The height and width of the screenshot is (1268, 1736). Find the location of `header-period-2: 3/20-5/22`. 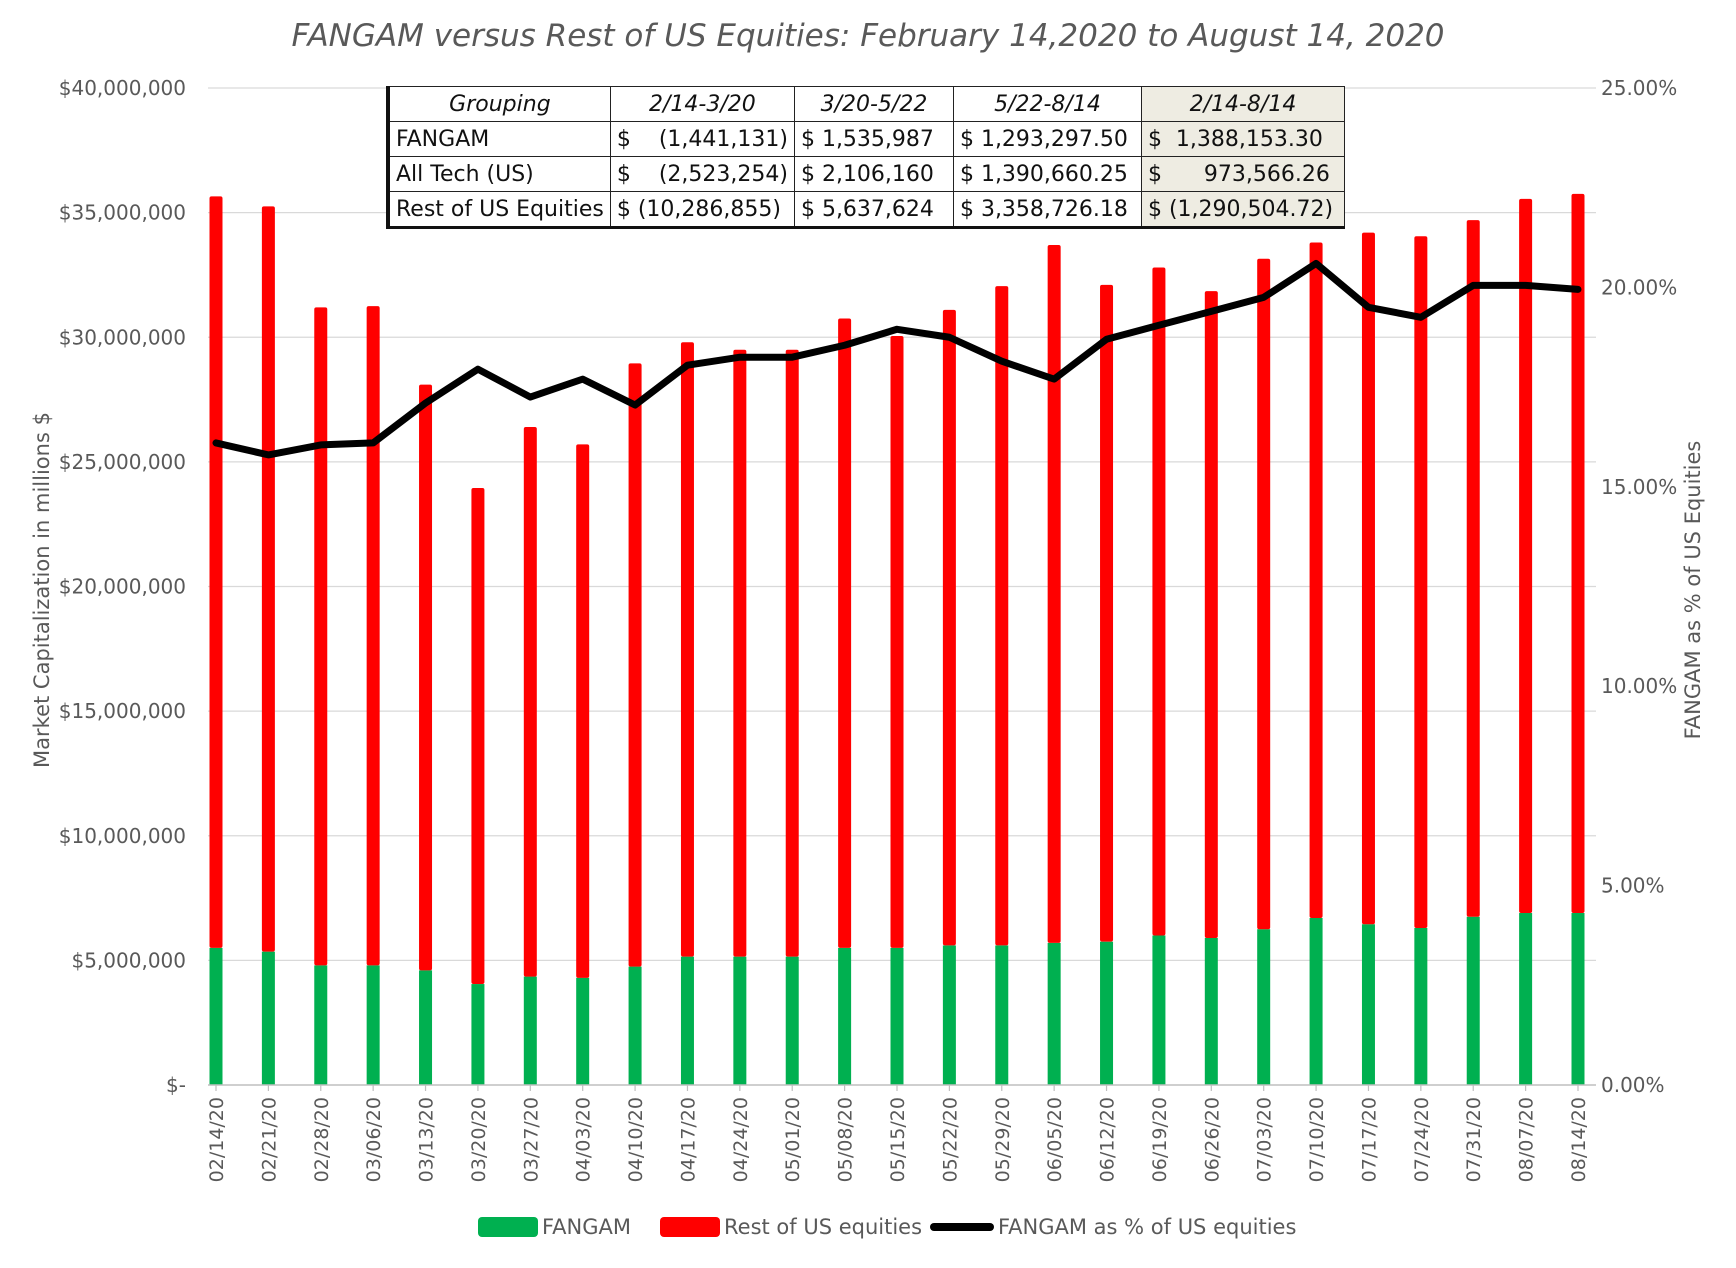

header-period-2: 3/20-5/22 is located at coordinates (873, 104).